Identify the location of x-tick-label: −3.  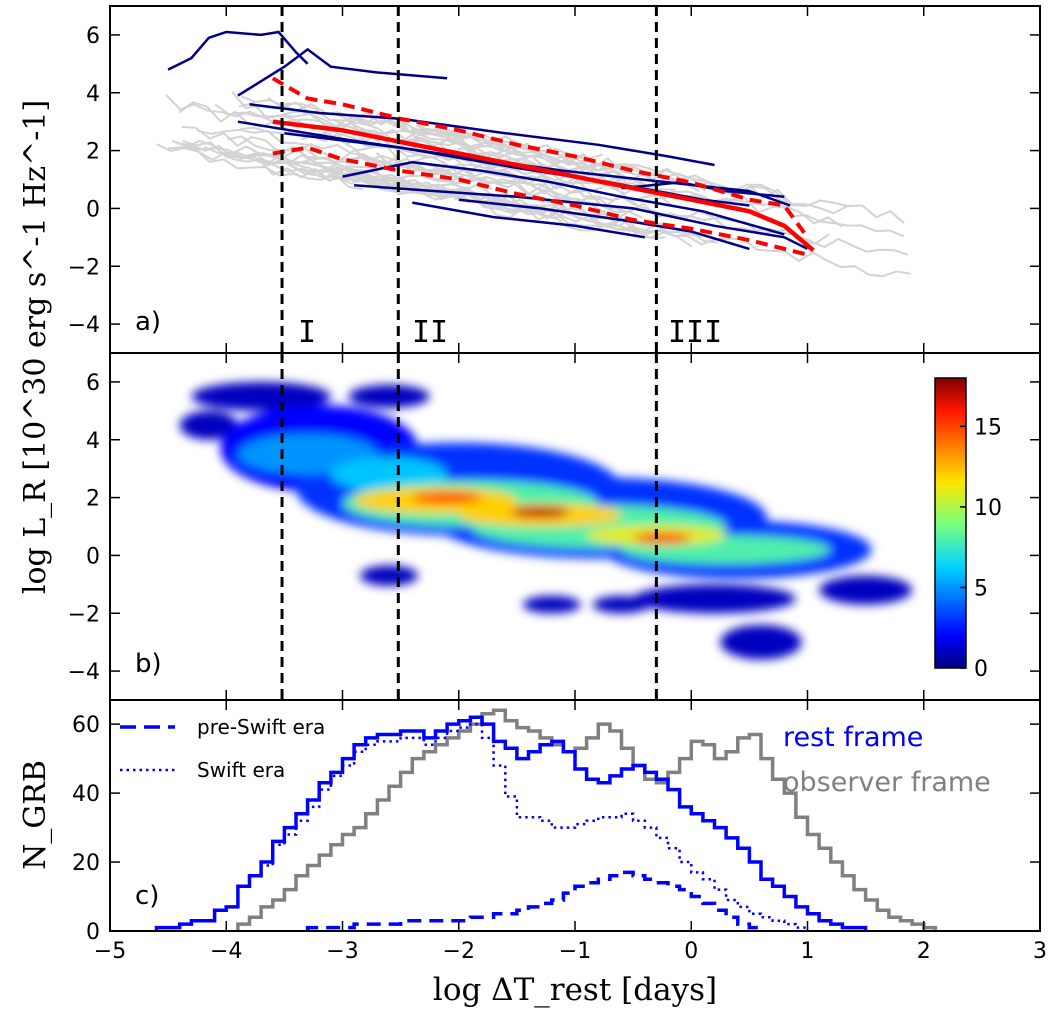
(342, 951).